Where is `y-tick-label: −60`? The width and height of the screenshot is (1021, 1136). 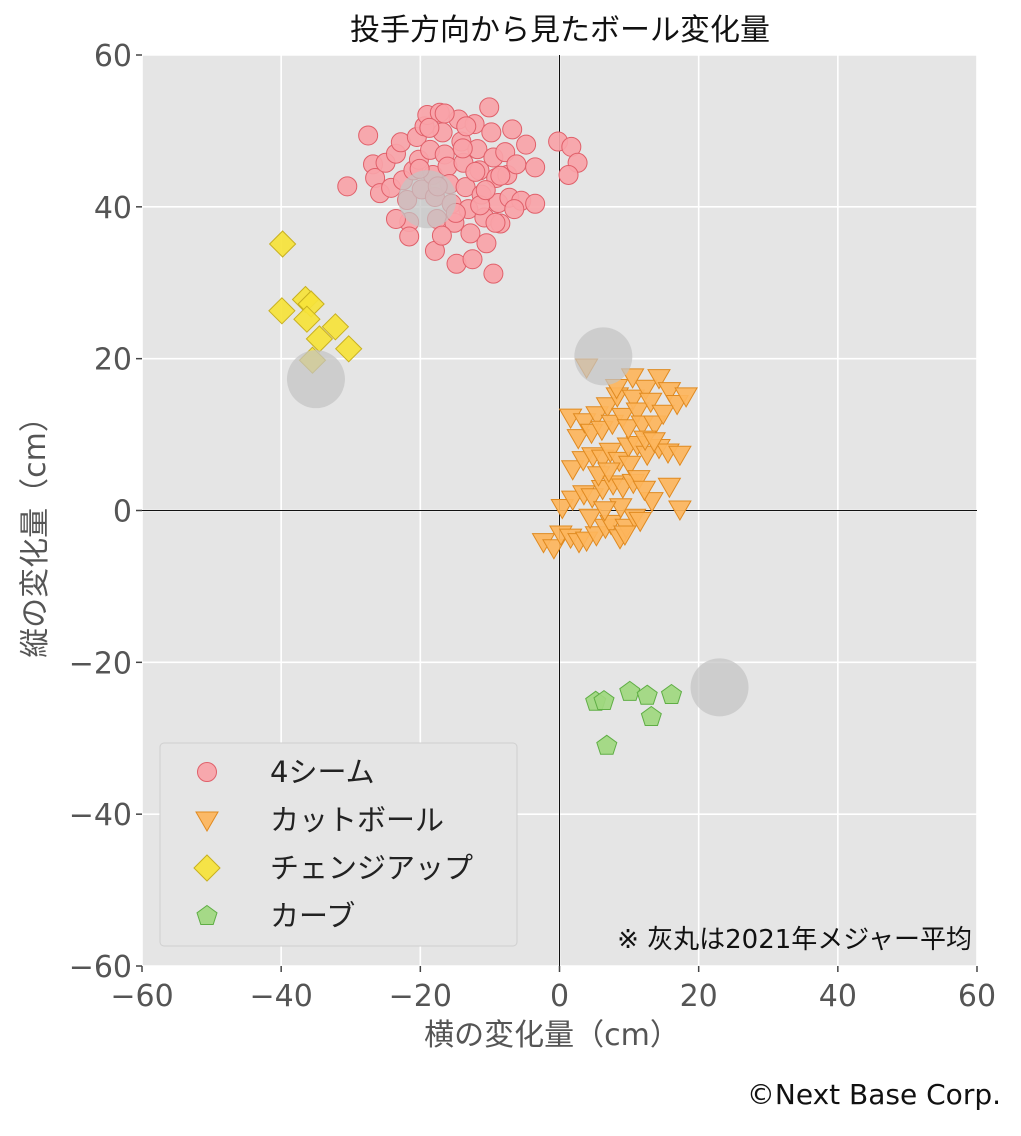
y-tick-label: −60 is located at coordinates (100, 967).